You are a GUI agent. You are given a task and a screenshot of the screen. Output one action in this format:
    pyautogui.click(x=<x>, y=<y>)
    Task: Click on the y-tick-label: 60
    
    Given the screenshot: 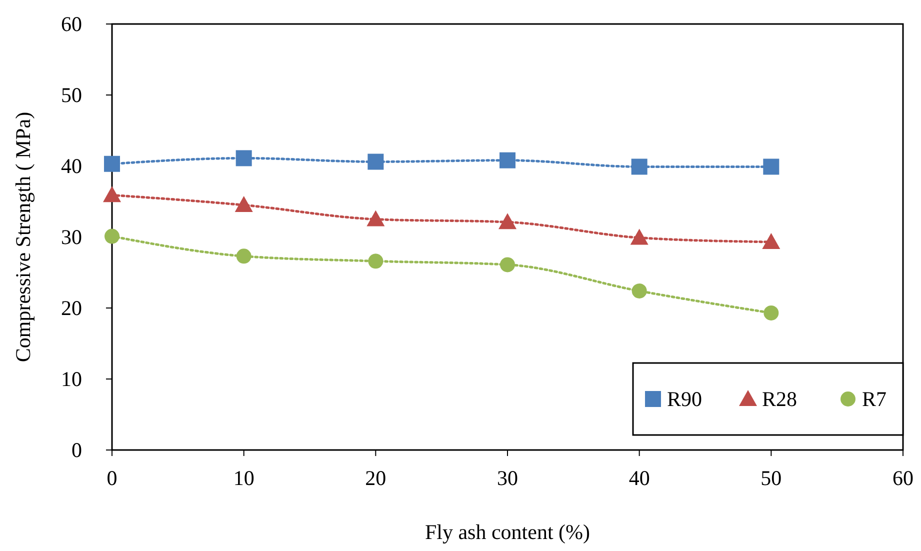 What is the action you would take?
    pyautogui.click(x=71, y=24)
    